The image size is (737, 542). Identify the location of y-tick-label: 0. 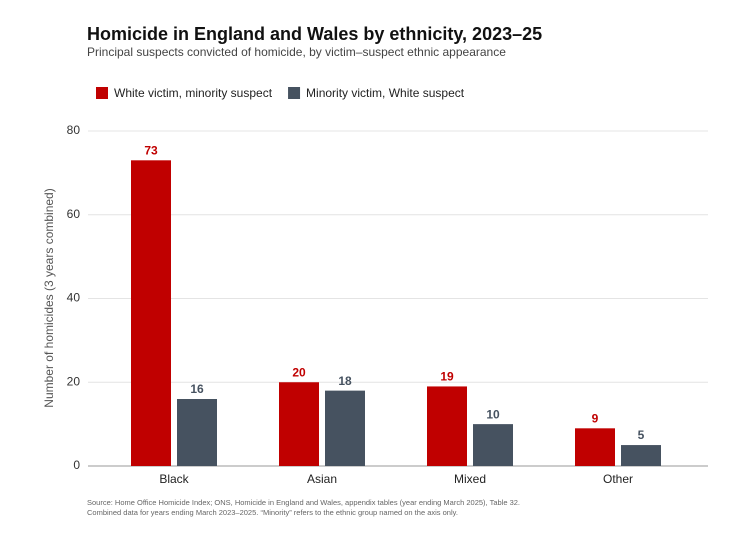
(76, 465).